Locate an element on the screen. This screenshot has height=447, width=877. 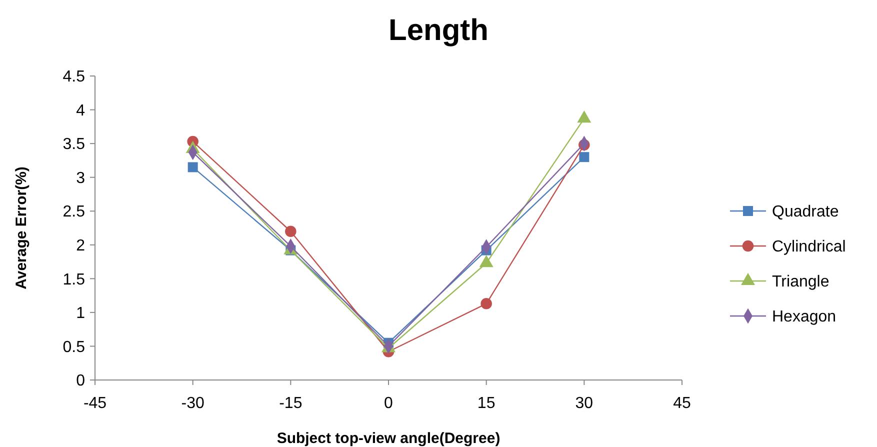
y-tick-label: 0.5 is located at coordinates (74, 347).